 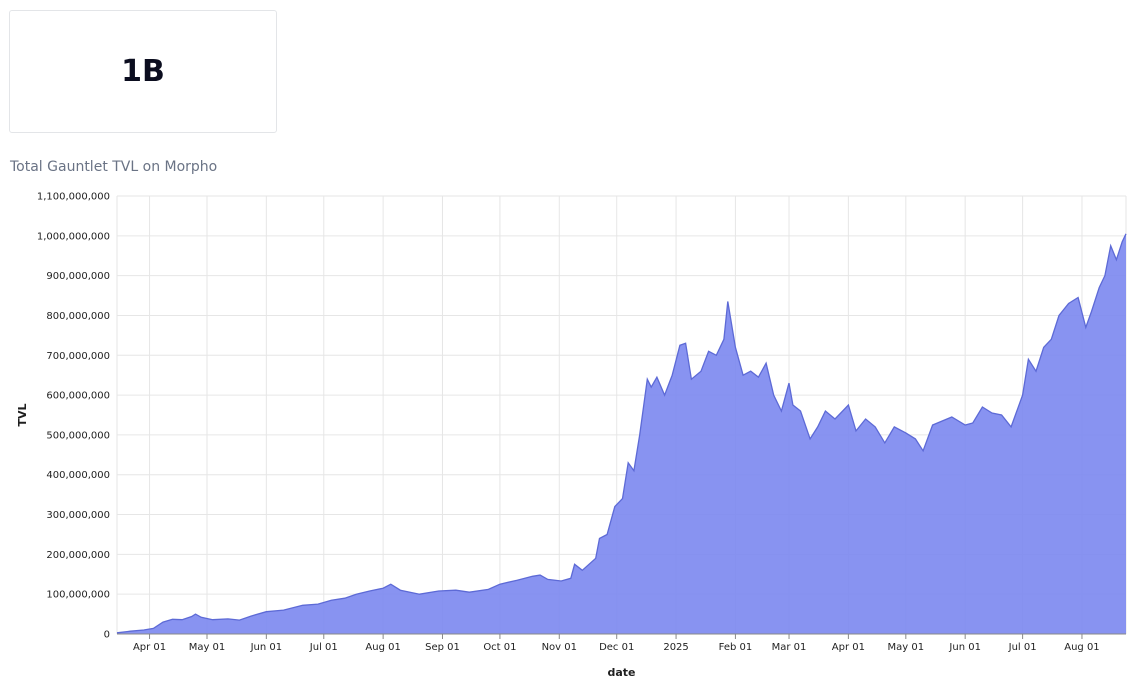 What do you see at coordinates (78, 316) in the screenshot?
I see `y-tick-label: 800,000,000` at bounding box center [78, 316].